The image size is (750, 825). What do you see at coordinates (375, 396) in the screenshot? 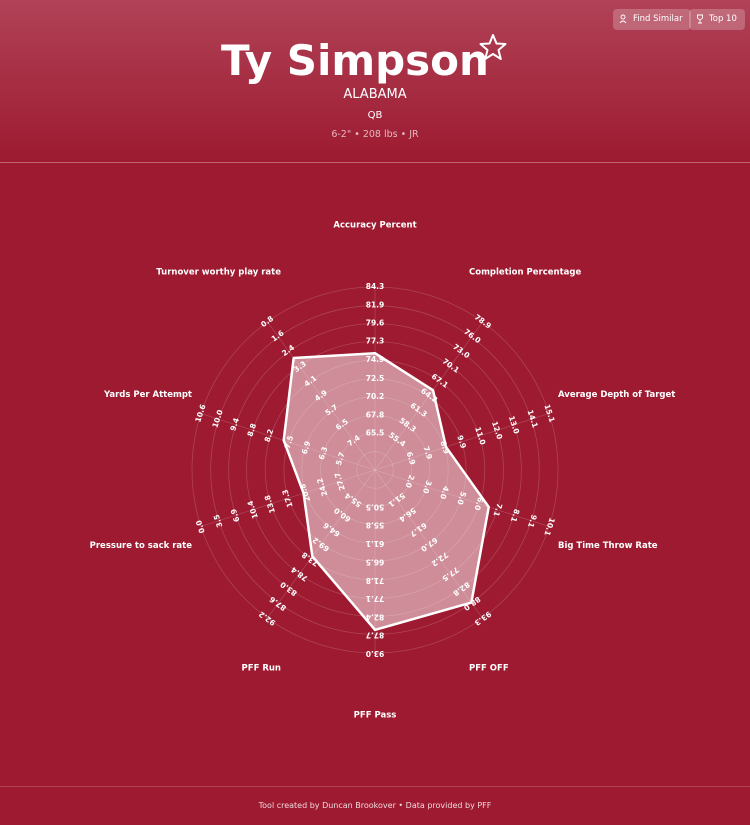
I see `tick-label: 70.2` at bounding box center [375, 396].